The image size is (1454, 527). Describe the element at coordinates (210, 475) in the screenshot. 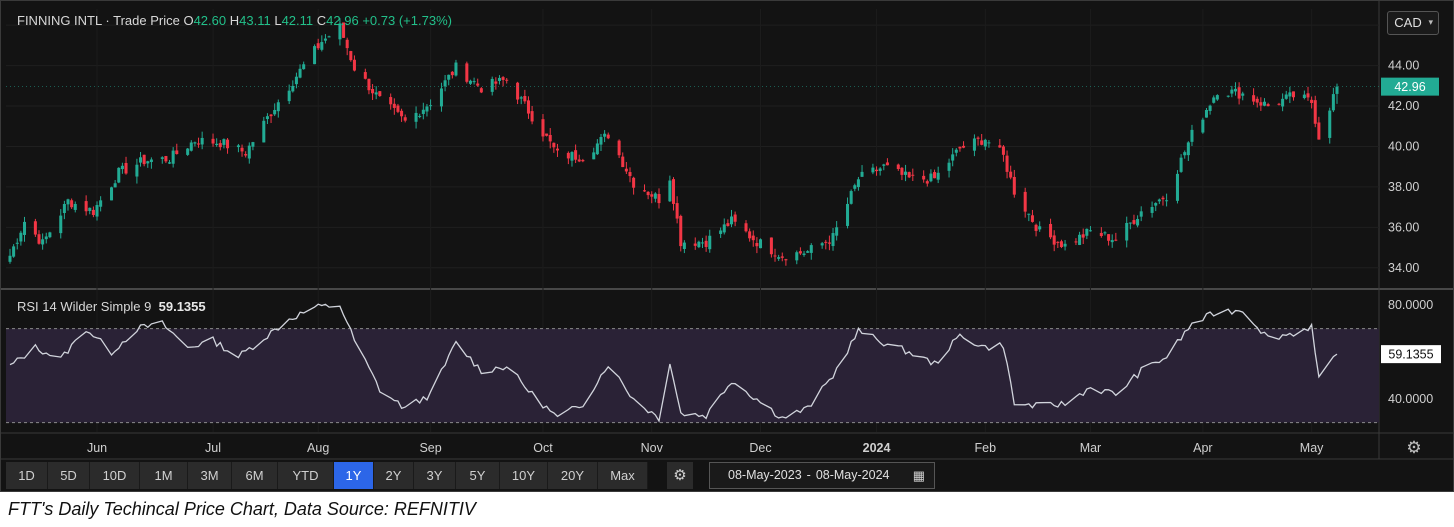

I see `timeframe-3m-button: 3M` at that location.